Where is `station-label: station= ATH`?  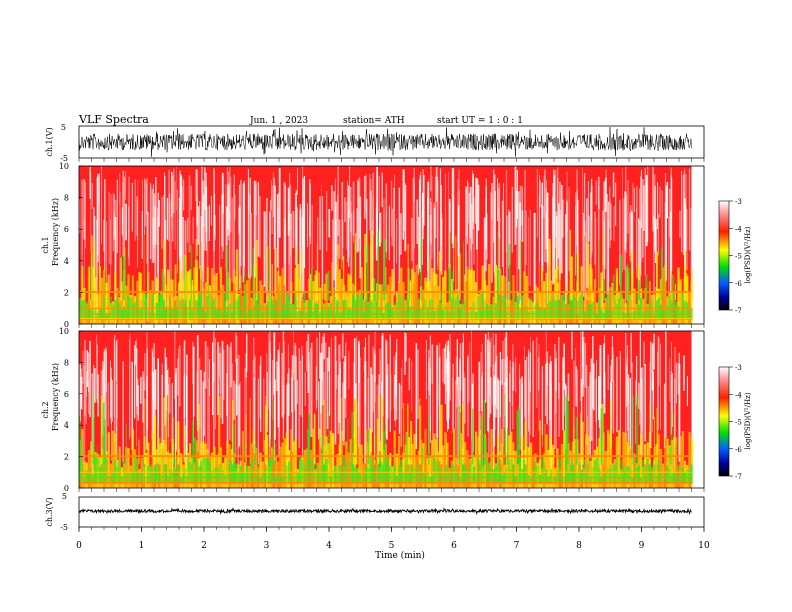 station-label: station= ATH is located at coordinates (374, 121).